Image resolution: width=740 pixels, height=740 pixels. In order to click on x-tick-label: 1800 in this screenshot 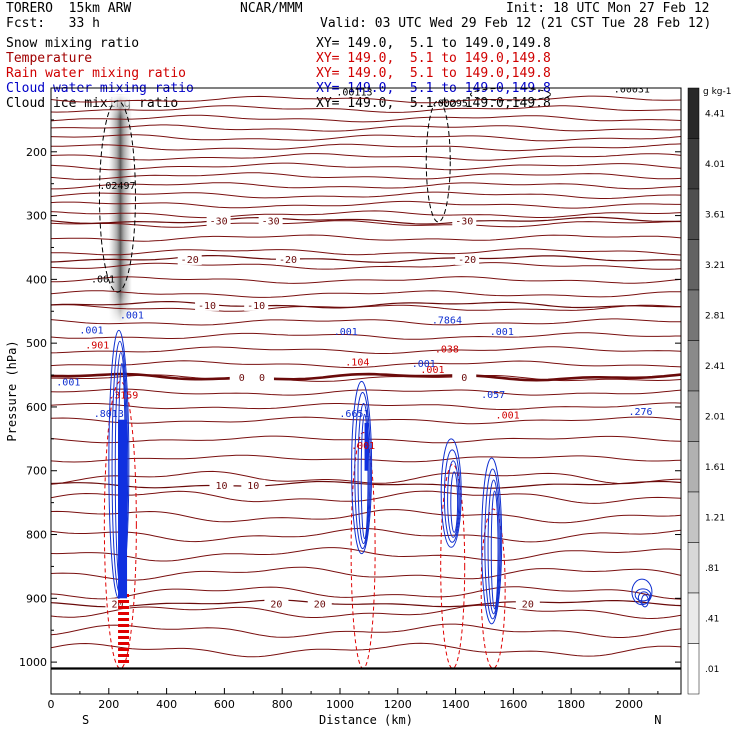, I will do `click(571, 704)`.